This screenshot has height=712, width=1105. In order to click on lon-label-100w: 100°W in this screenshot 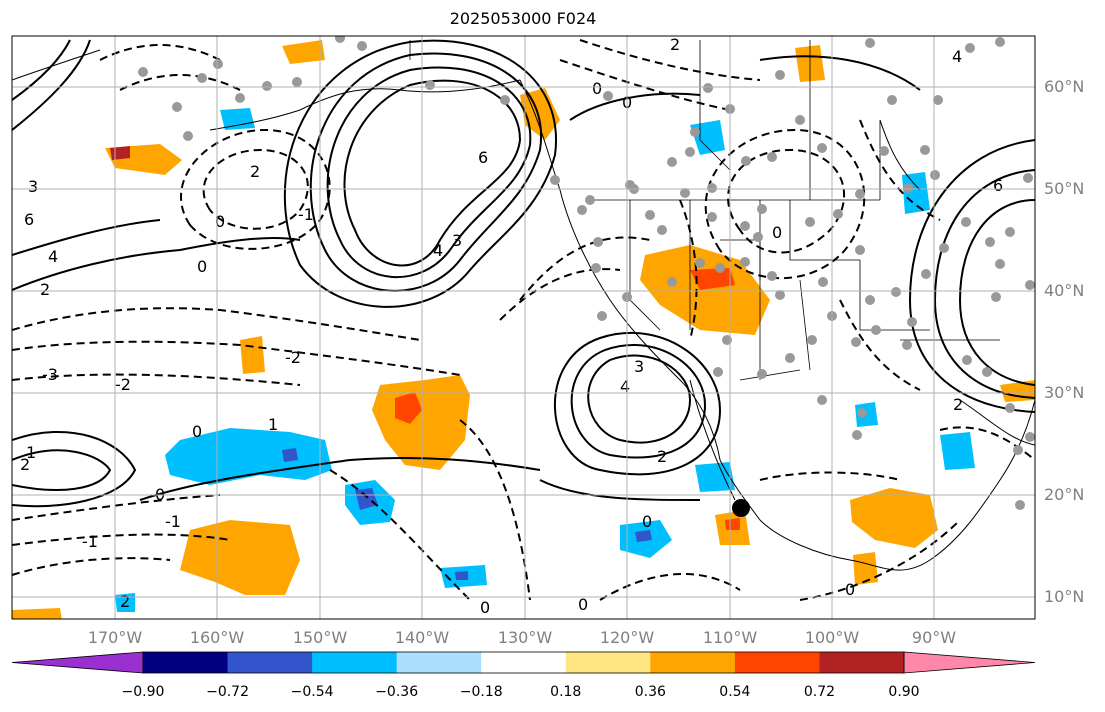, I will do `click(832, 637)`.